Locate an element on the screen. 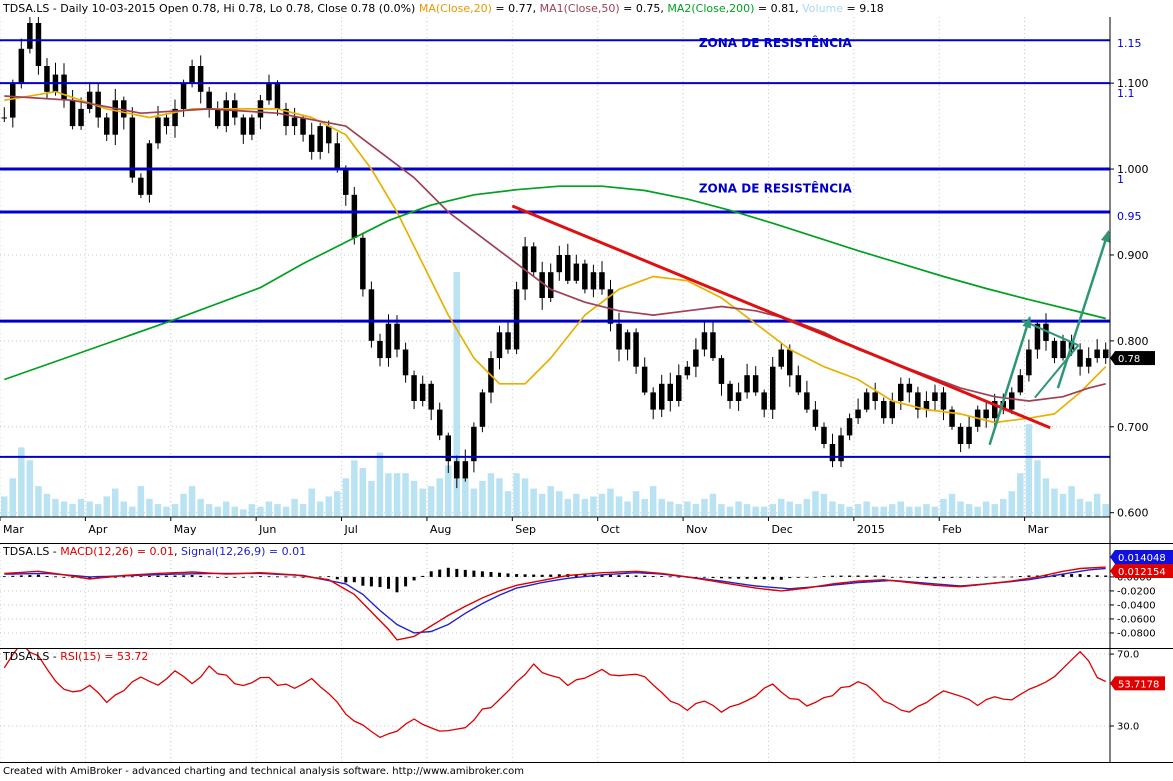  y-axis-label: 70.0 is located at coordinates (1128, 655).